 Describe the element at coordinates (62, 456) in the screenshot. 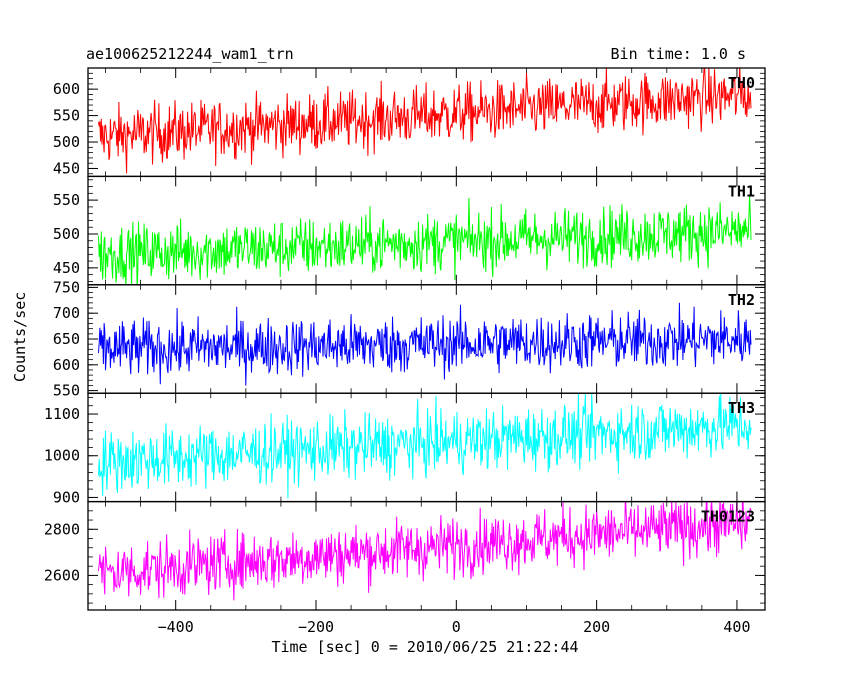

I see `y-tick-label: 1000` at that location.